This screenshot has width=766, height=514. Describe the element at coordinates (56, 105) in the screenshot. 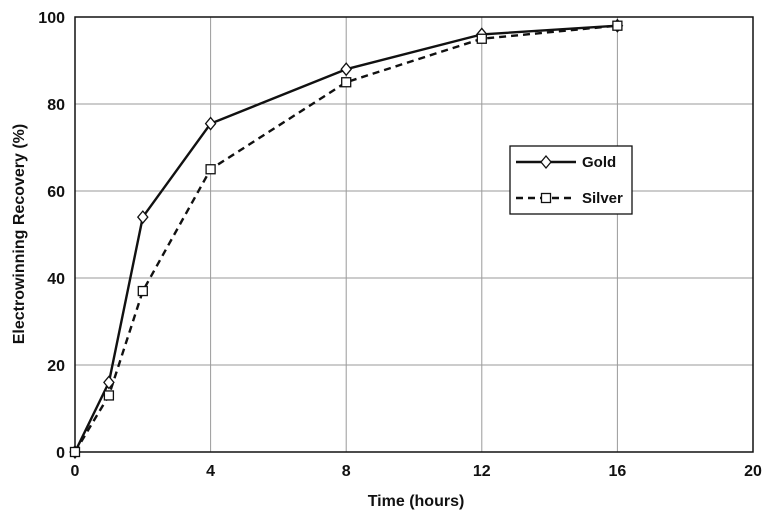

I see `y-tick-label: 80` at that location.